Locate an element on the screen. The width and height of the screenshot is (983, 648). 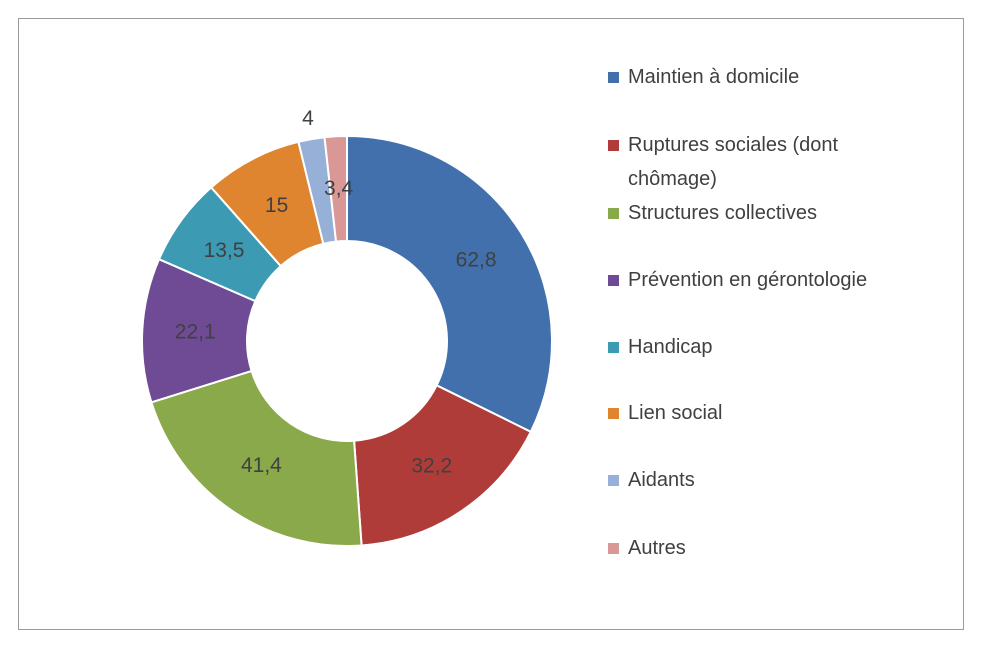
data-label: 15 is located at coordinates (276, 205).